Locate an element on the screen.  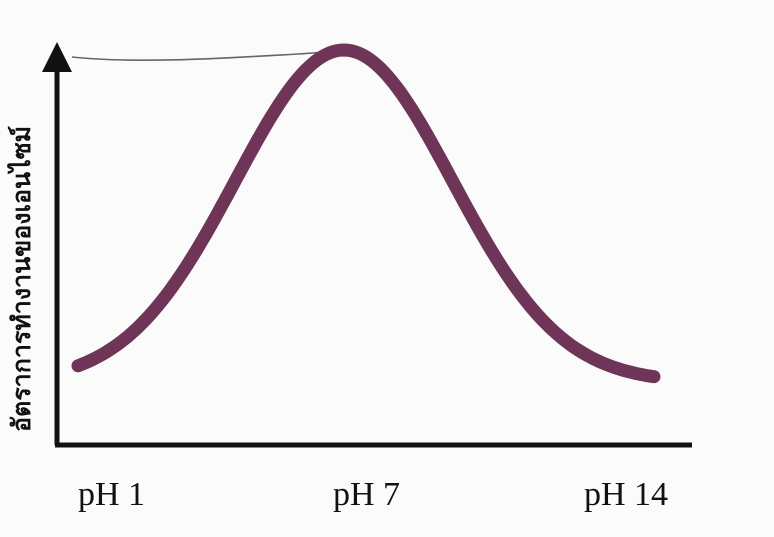
y-axis-arrowhead is located at coordinates (57, 57).